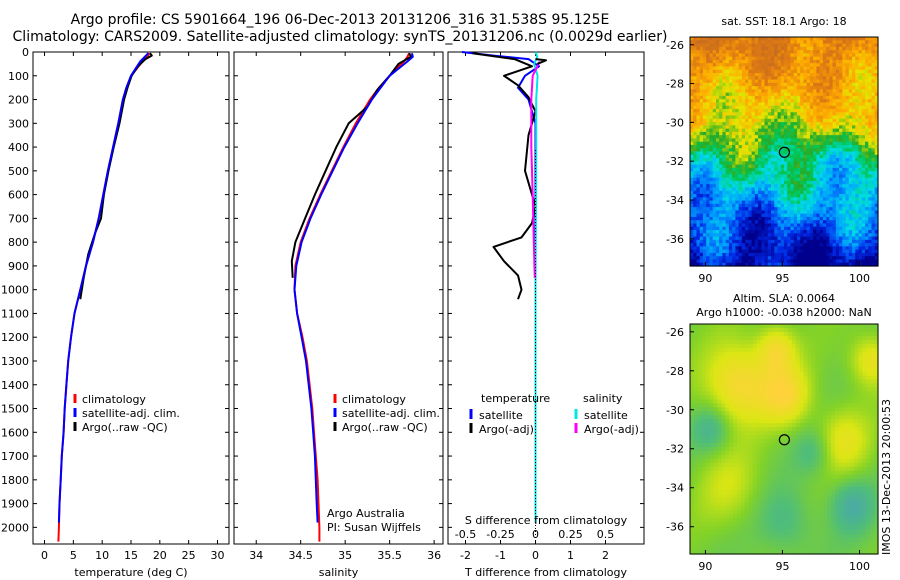 The image size is (900, 580). What do you see at coordinates (15, 361) in the screenshot?
I see `y-tick-label: 1300` at bounding box center [15, 361].